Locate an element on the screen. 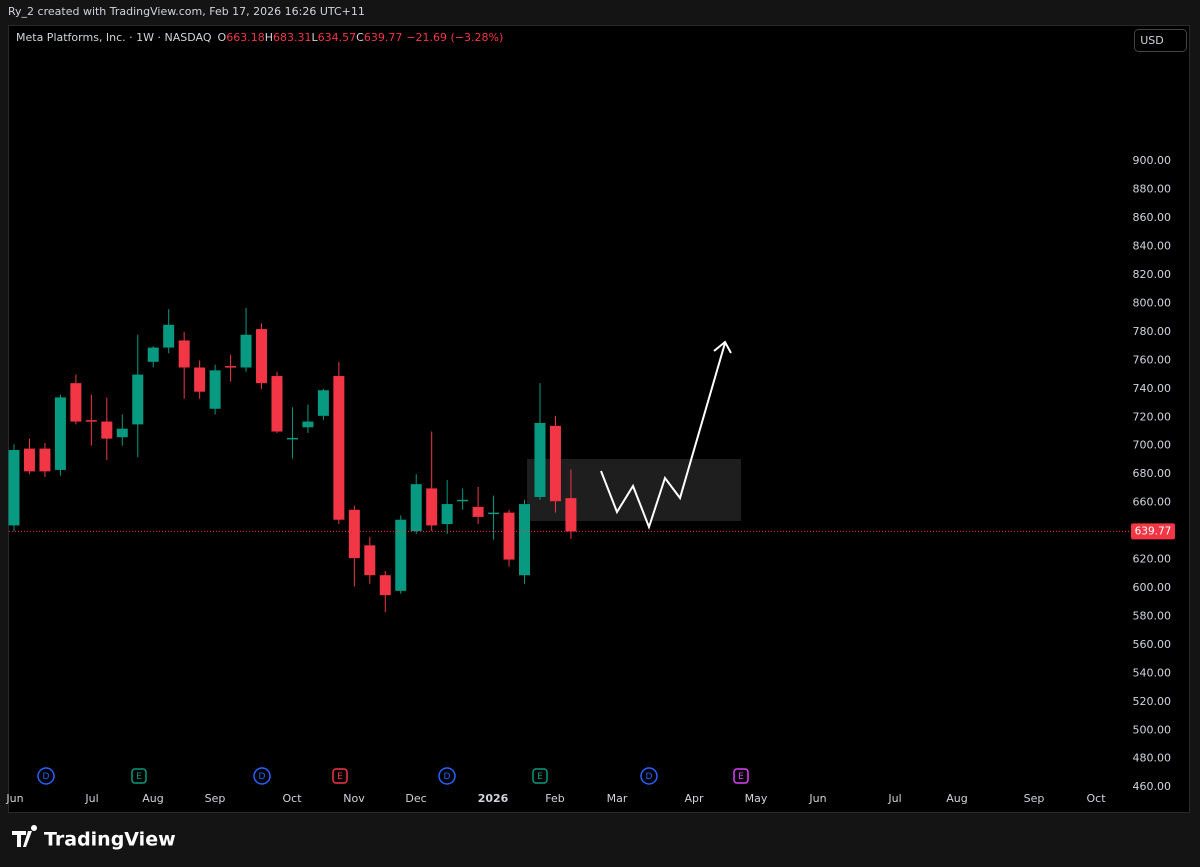 Image resolution: width=1200 pixels, height=867 pixels. x-tick-label: Dec is located at coordinates (415, 798).